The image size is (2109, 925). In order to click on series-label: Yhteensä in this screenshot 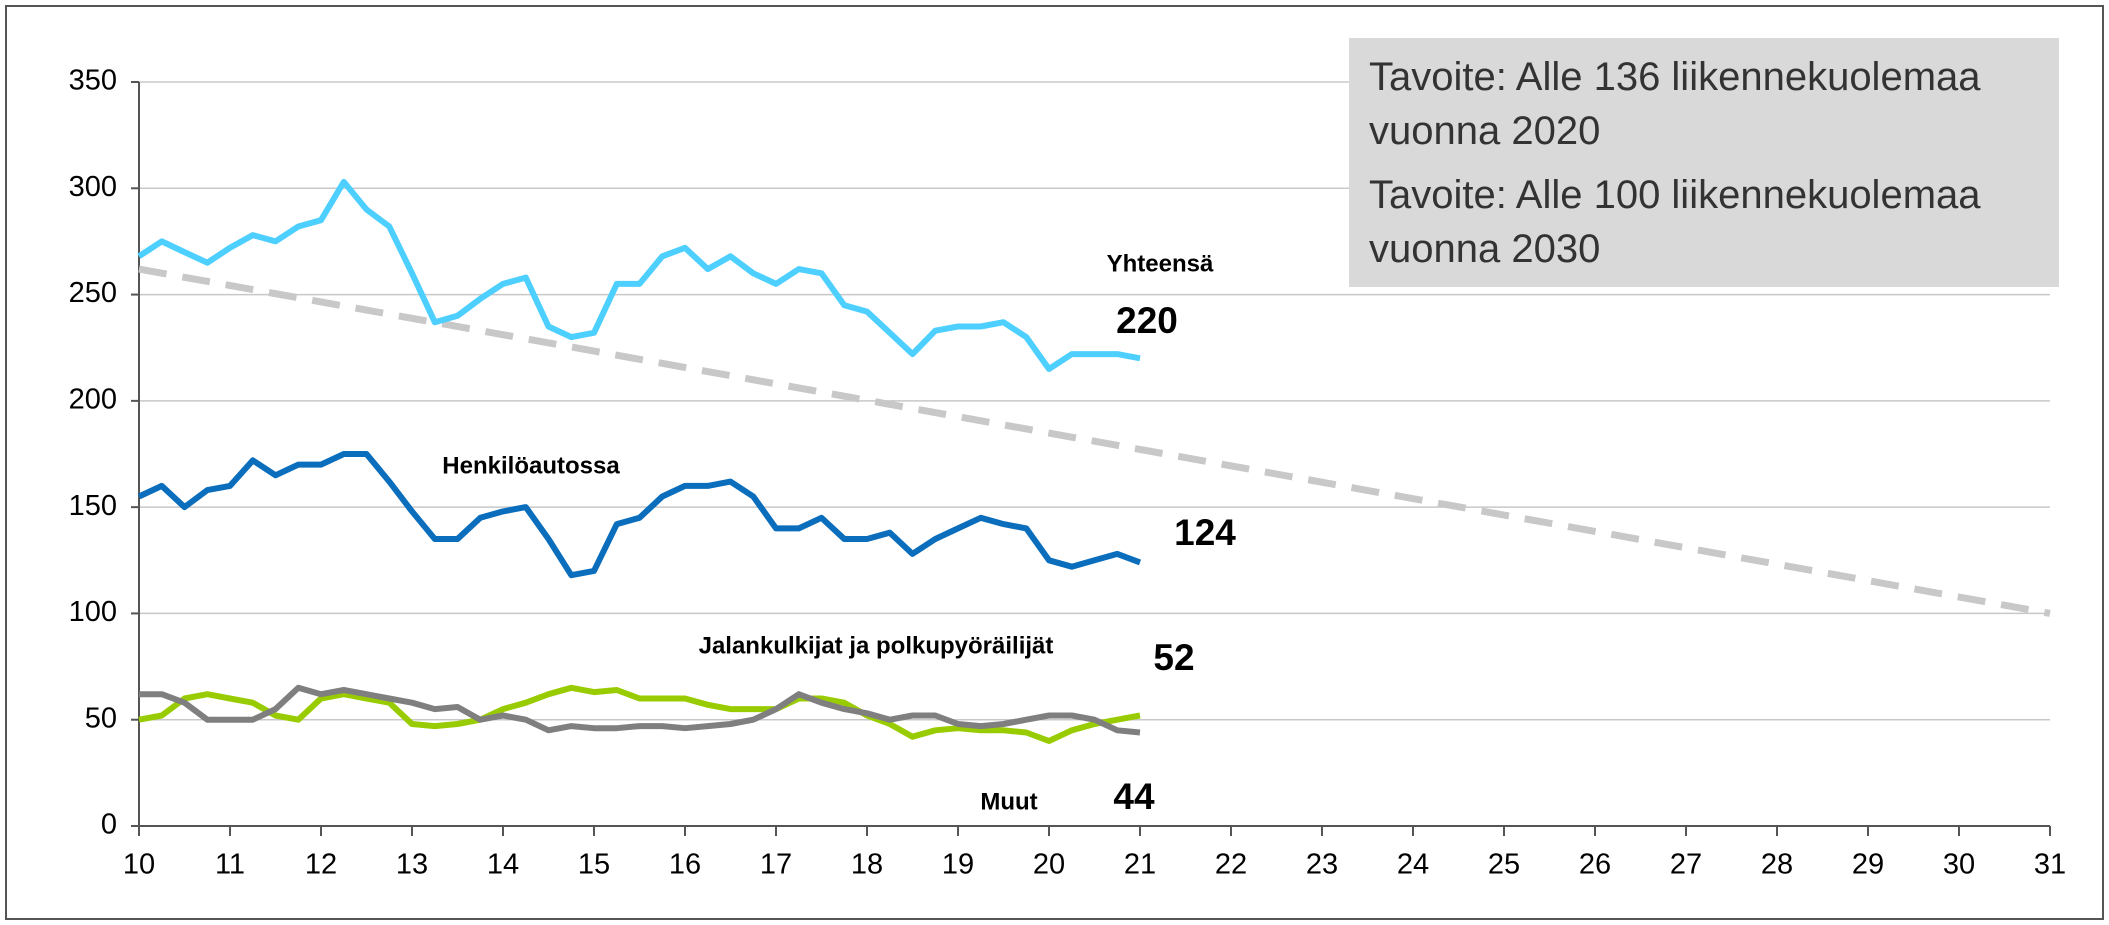, I will do `click(1160, 263)`.